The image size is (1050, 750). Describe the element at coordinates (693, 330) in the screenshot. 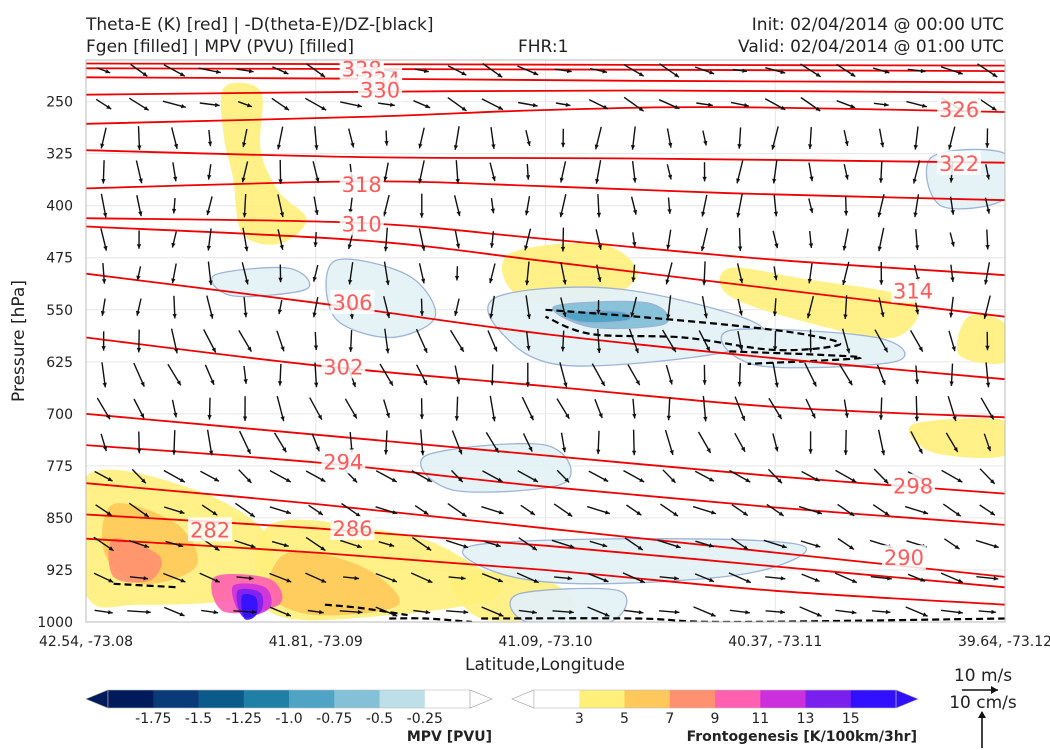

I see `ddz-contour` at that location.